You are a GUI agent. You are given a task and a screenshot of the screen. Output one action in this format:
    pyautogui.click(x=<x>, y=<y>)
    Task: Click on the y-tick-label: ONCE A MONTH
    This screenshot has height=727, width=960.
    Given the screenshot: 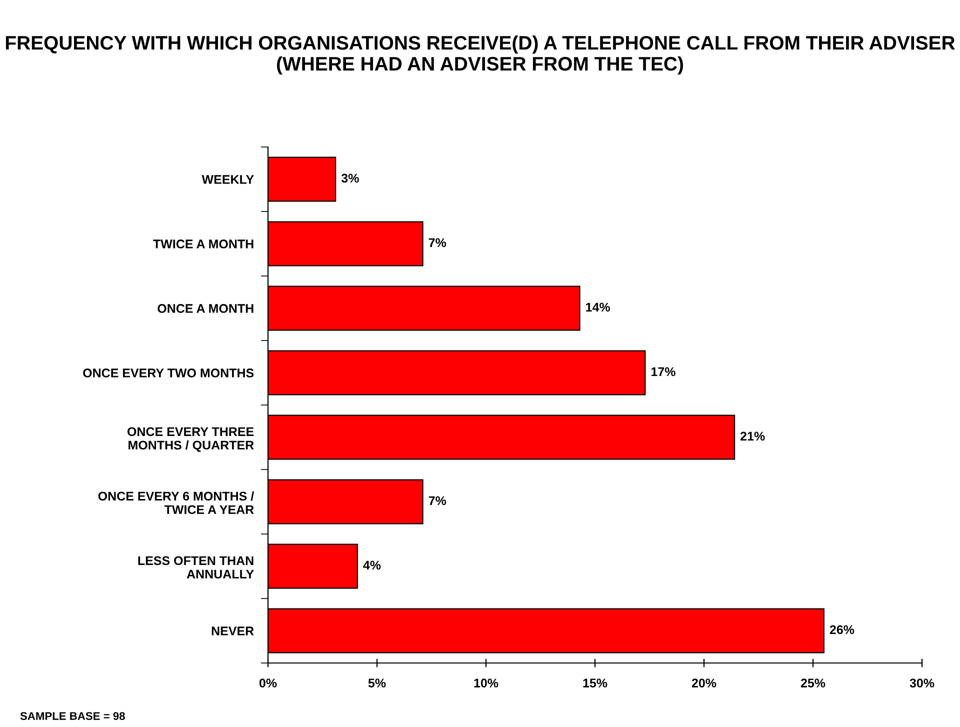 What is the action you would take?
    pyautogui.click(x=206, y=308)
    